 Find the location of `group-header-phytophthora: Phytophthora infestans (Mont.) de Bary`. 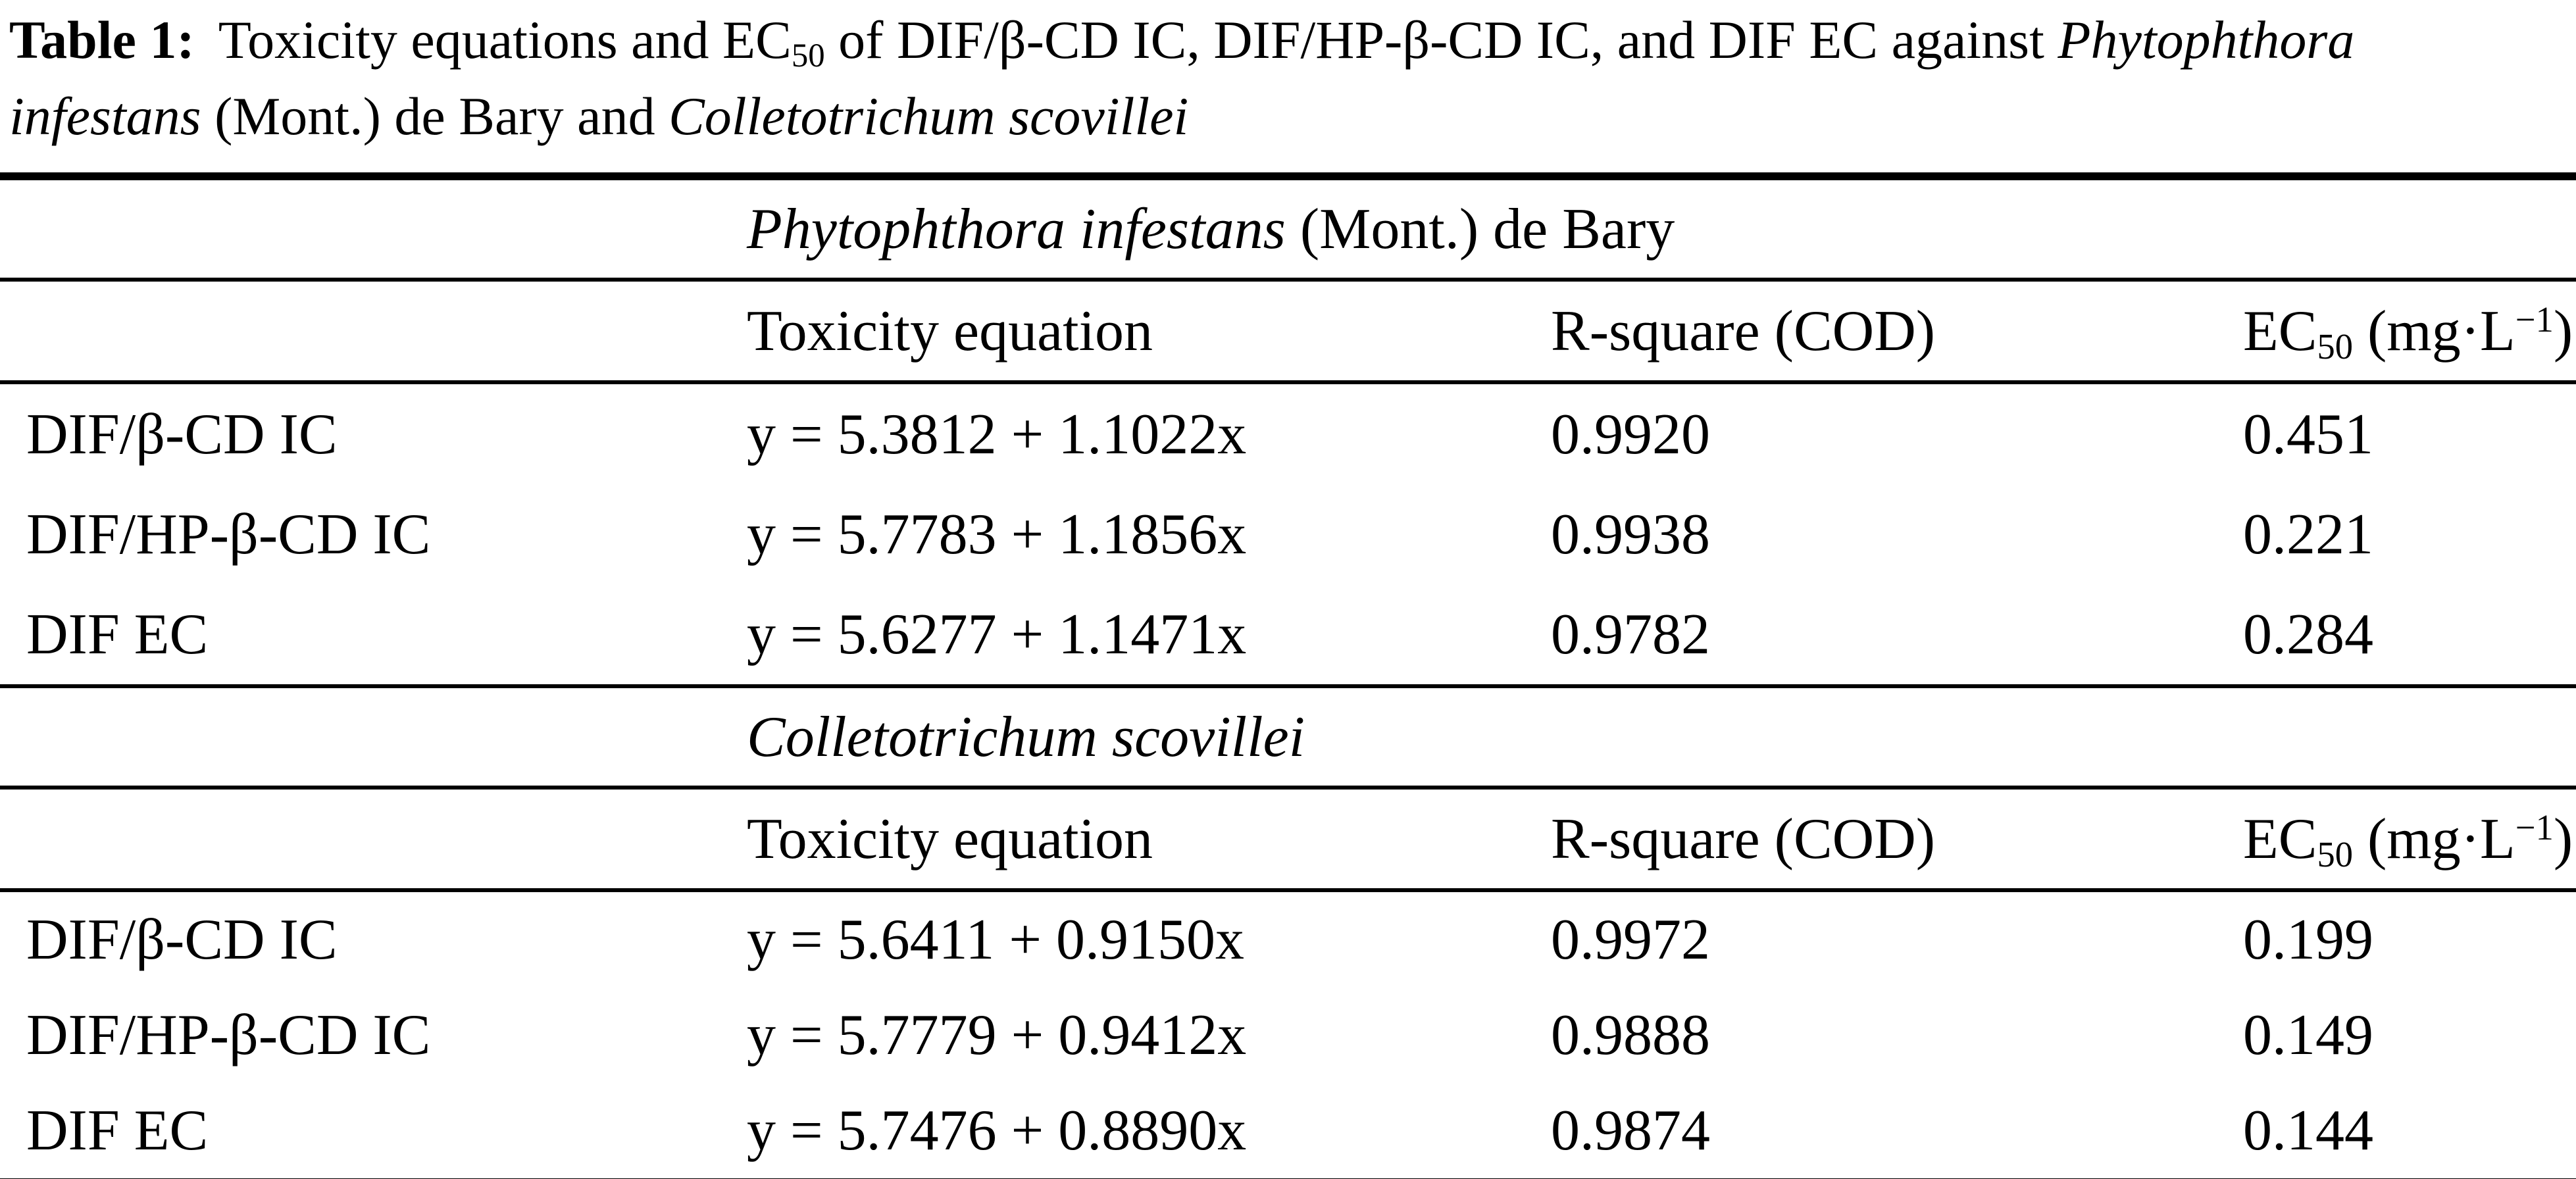

group-header-phytophthora: Phytophthora infestans (Mont.) de Bary is located at coordinates (1661, 229).